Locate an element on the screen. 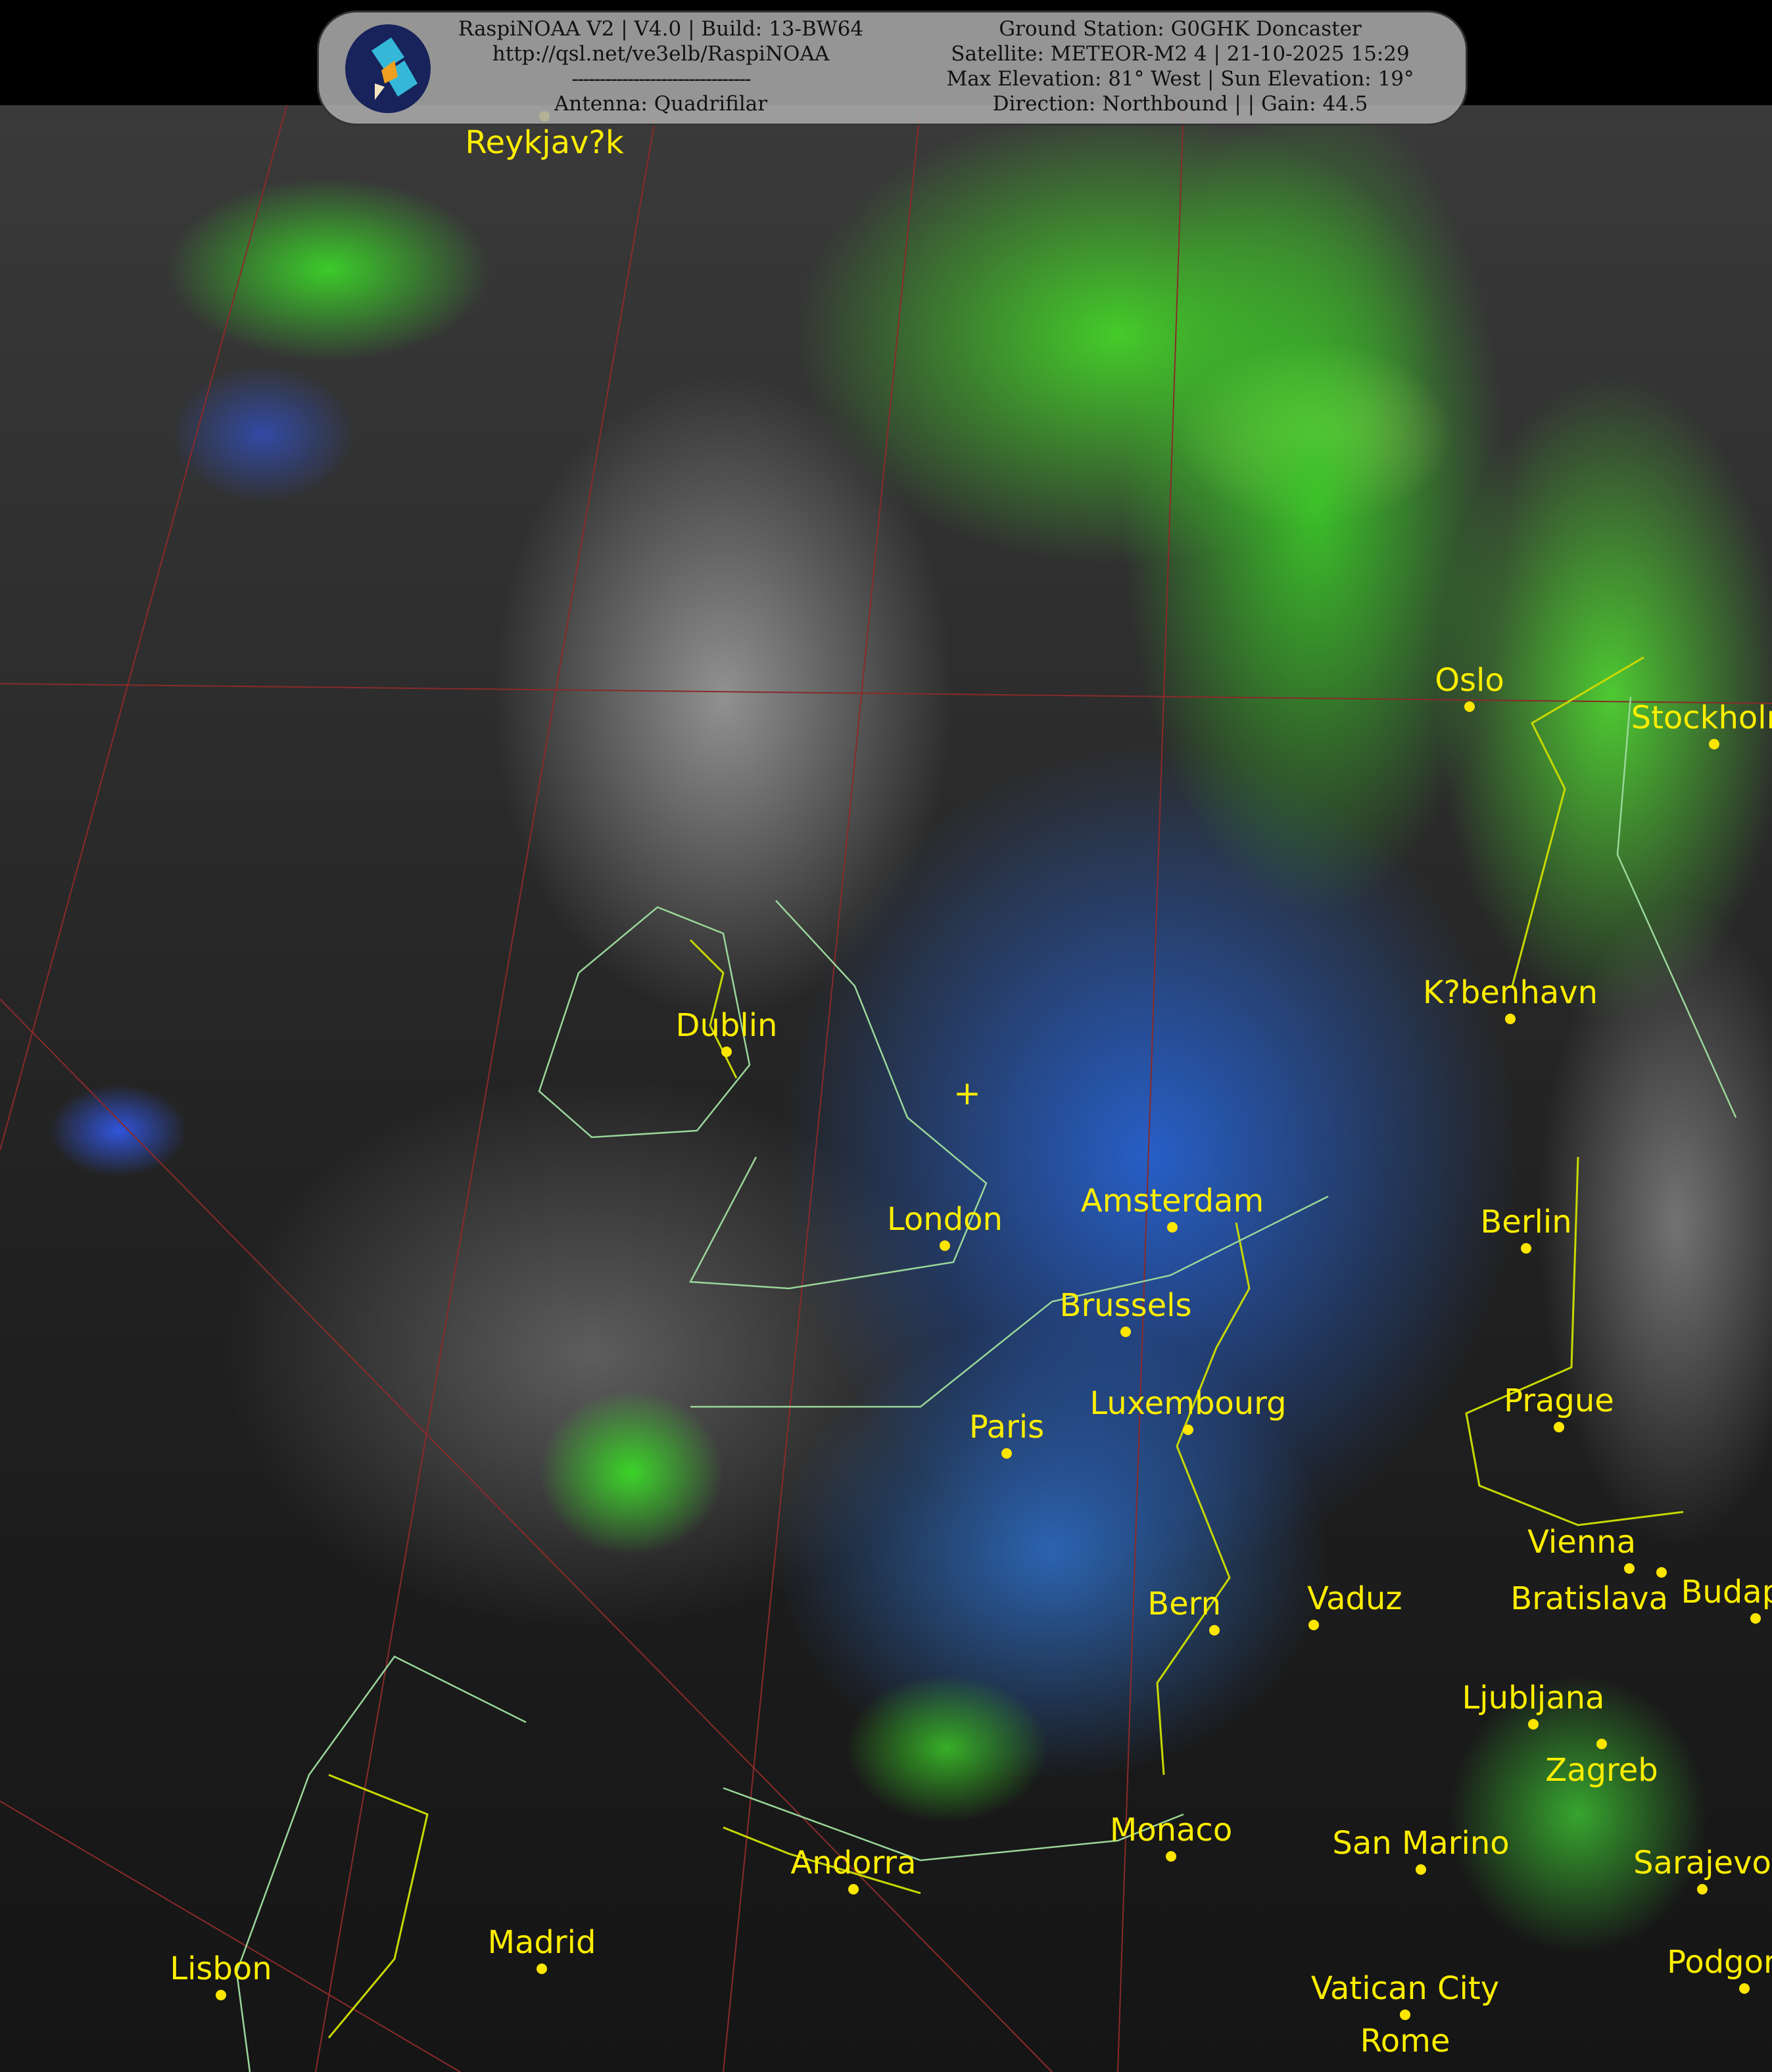  city-label: Vaduz is located at coordinates (1354, 1598).